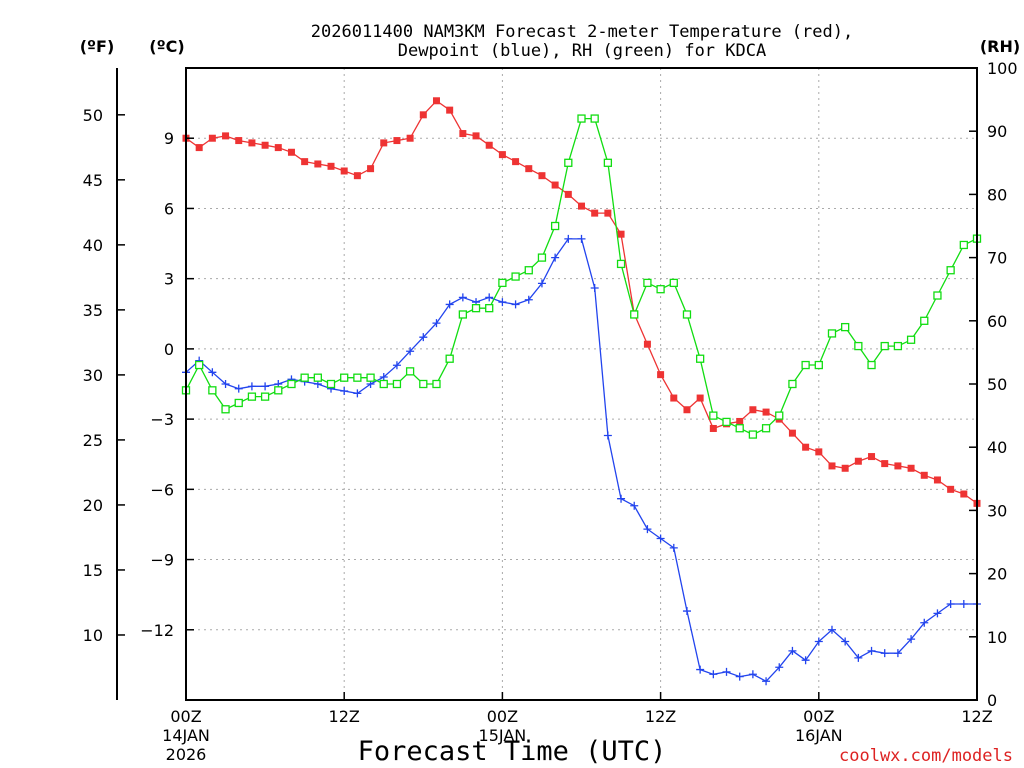 This screenshot has width=1024, height=768. Describe the element at coordinates (166, 46) in the screenshot. I see `celsius-unit-label: (ºC)` at that location.